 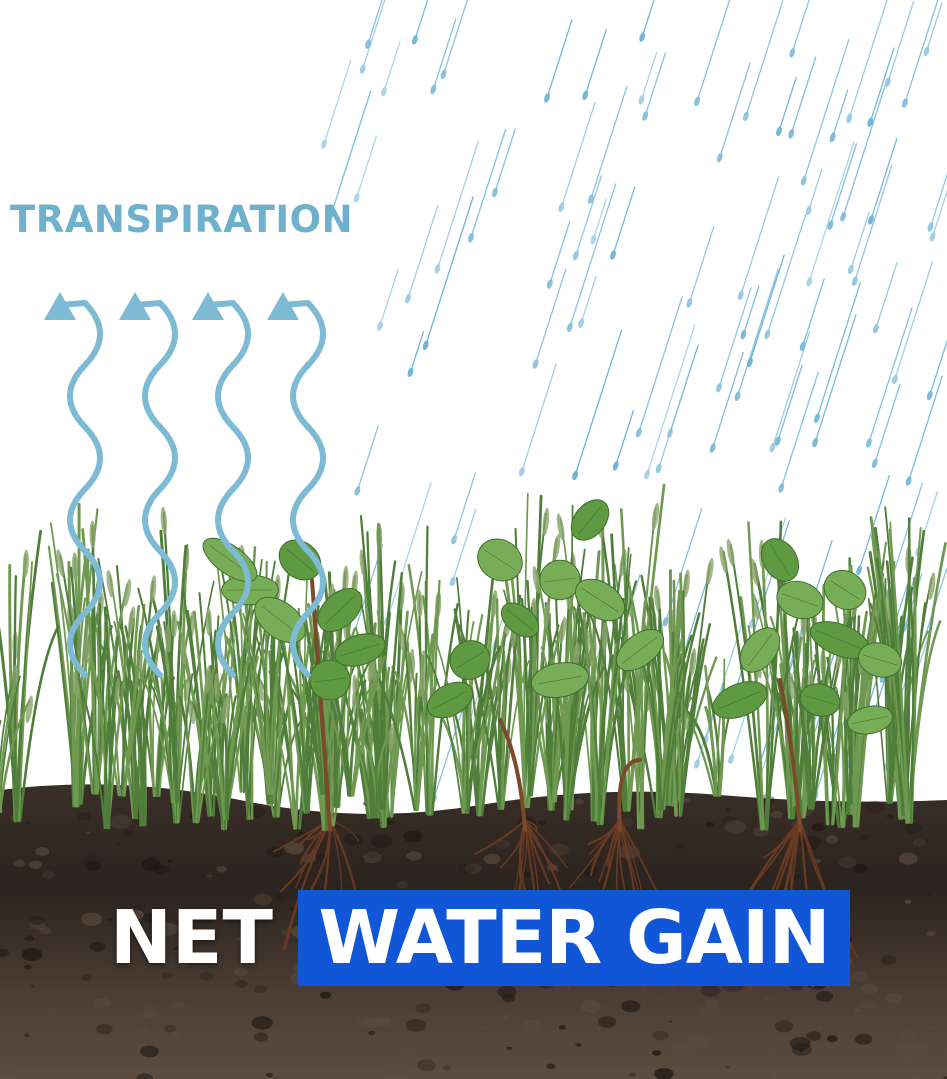 I want to click on headline-water-gain: WATER GAIN, so click(x=574, y=938).